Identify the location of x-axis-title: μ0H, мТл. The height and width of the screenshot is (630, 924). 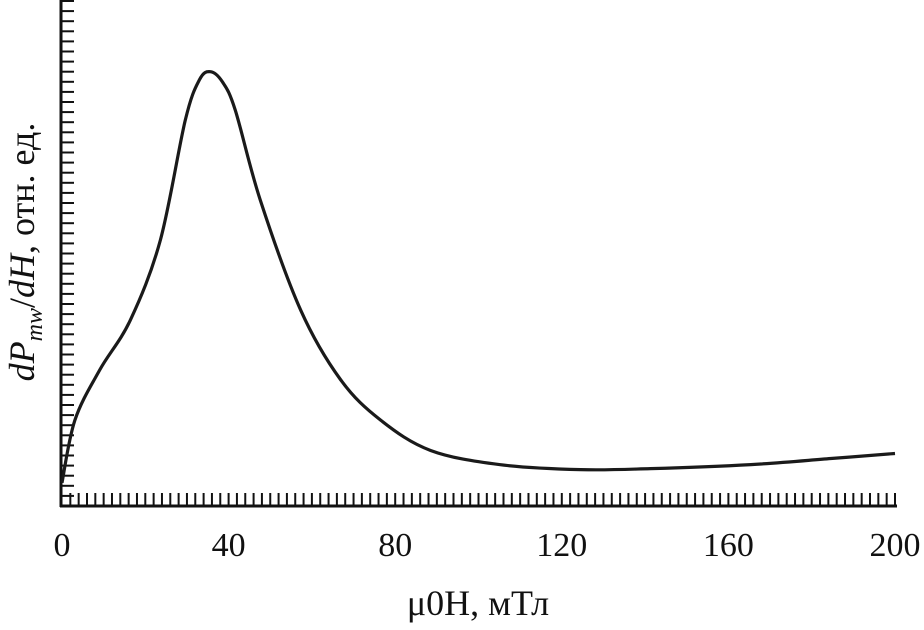
(478, 603).